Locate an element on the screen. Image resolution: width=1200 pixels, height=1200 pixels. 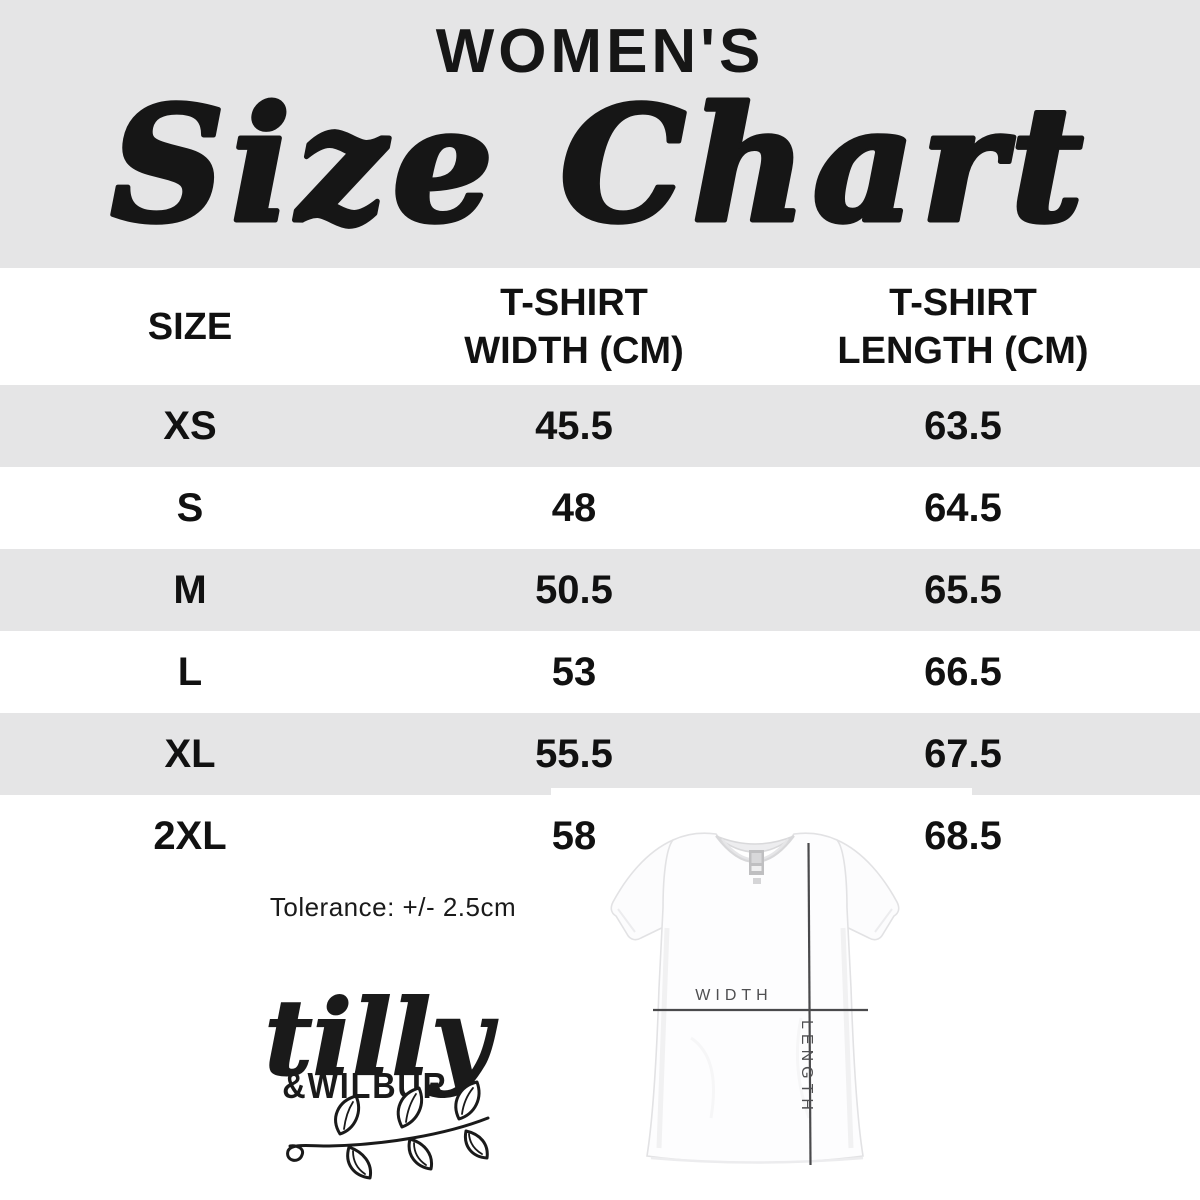
length-cell: 66.5 is located at coordinates (963, 672).